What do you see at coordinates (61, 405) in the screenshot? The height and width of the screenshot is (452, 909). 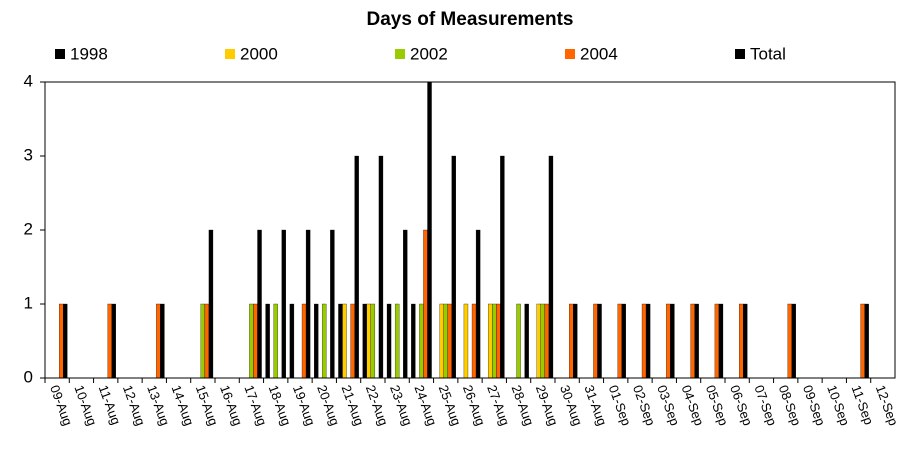 I see `x-tick-label: 09-Aug` at bounding box center [61, 405].